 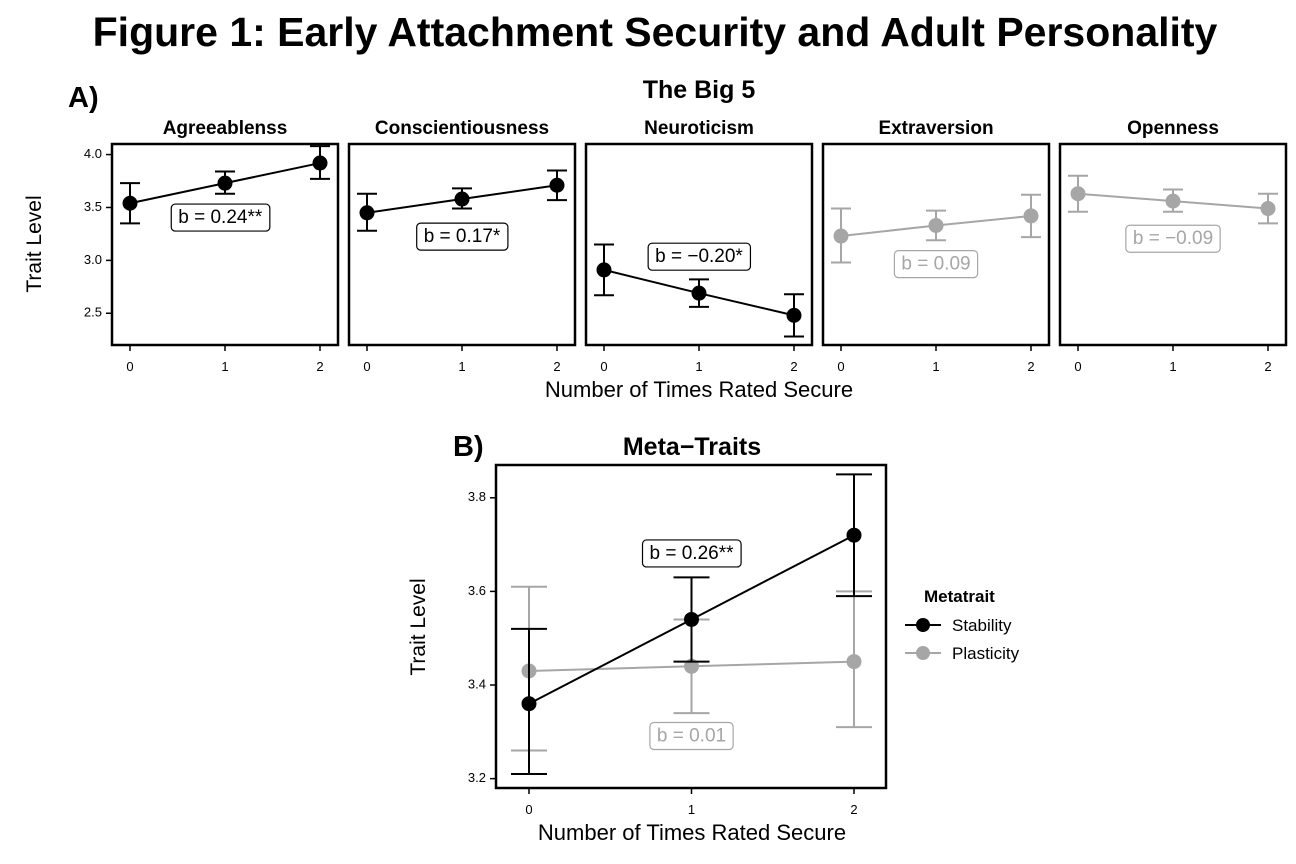 I want to click on series-plasticity-annotation-box, so click(x=691, y=736).